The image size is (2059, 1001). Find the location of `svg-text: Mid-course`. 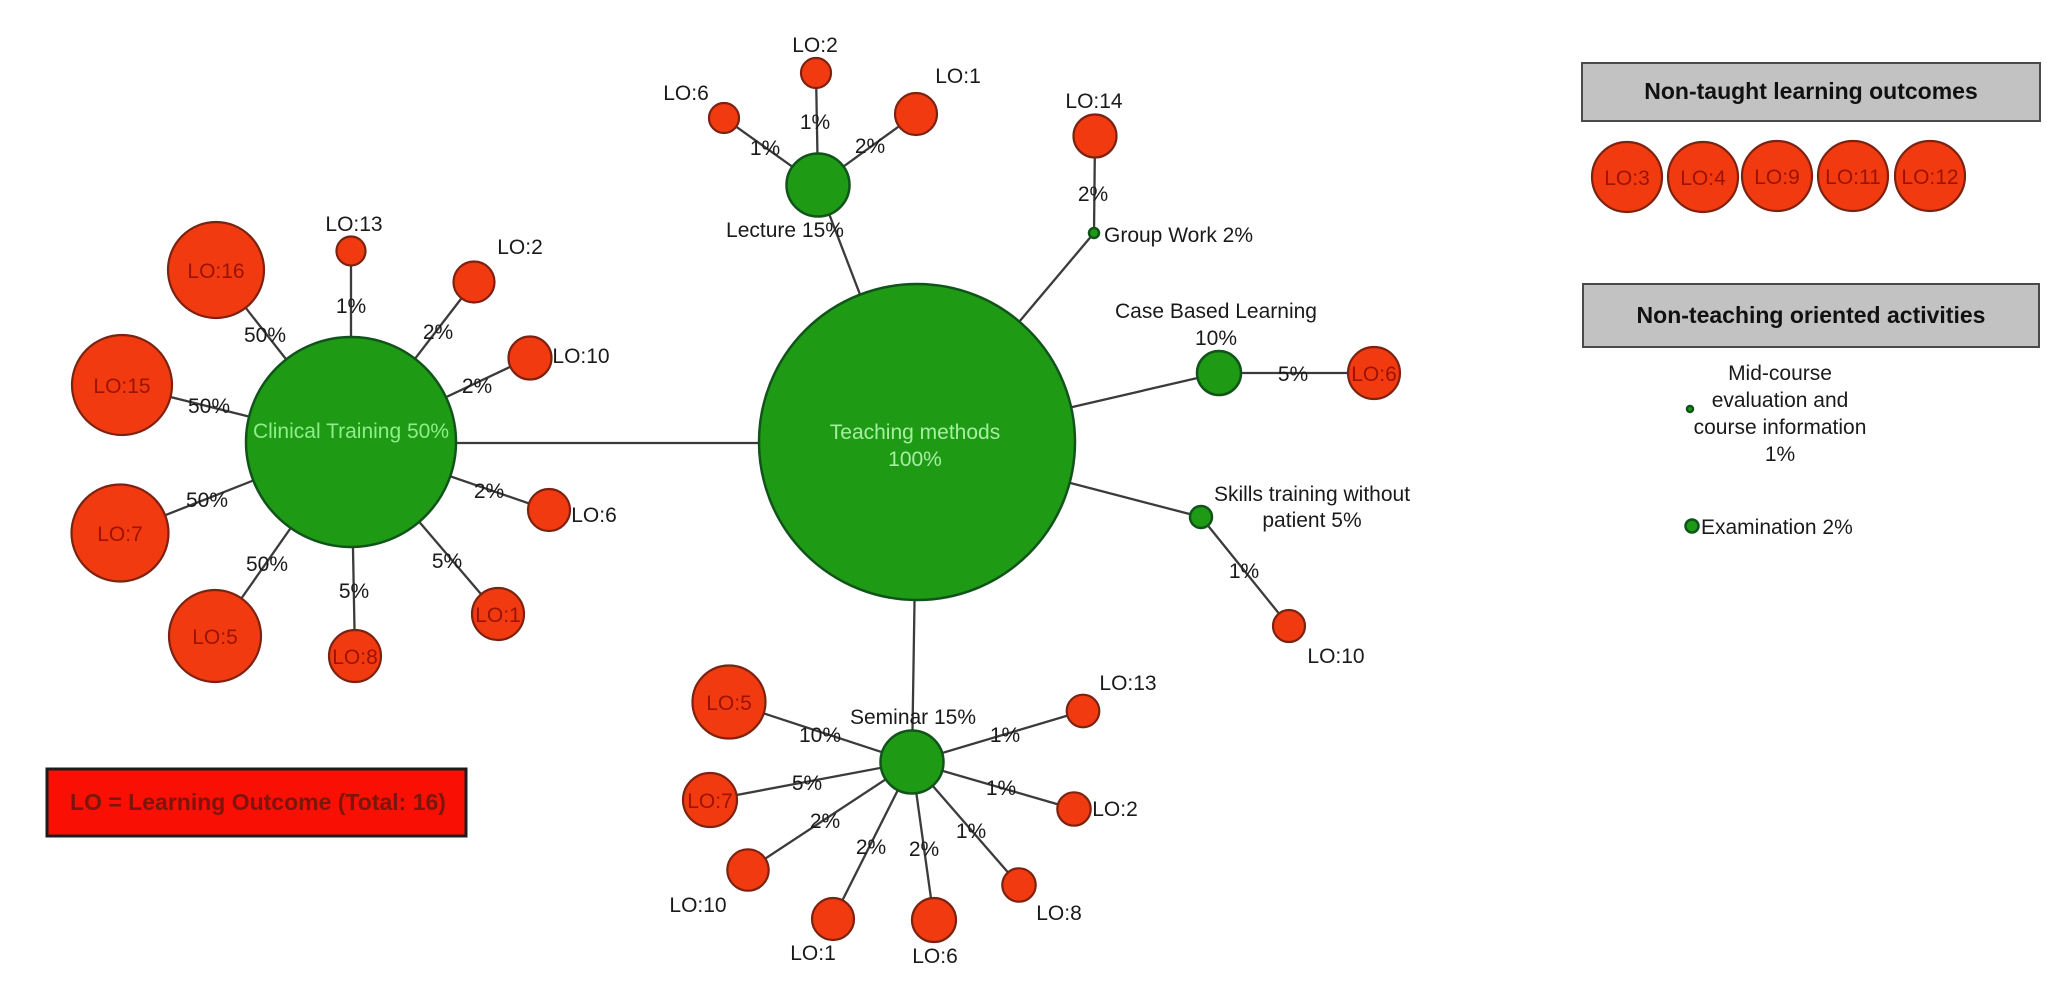

svg-text: Mid-course is located at coordinates (1780, 373).